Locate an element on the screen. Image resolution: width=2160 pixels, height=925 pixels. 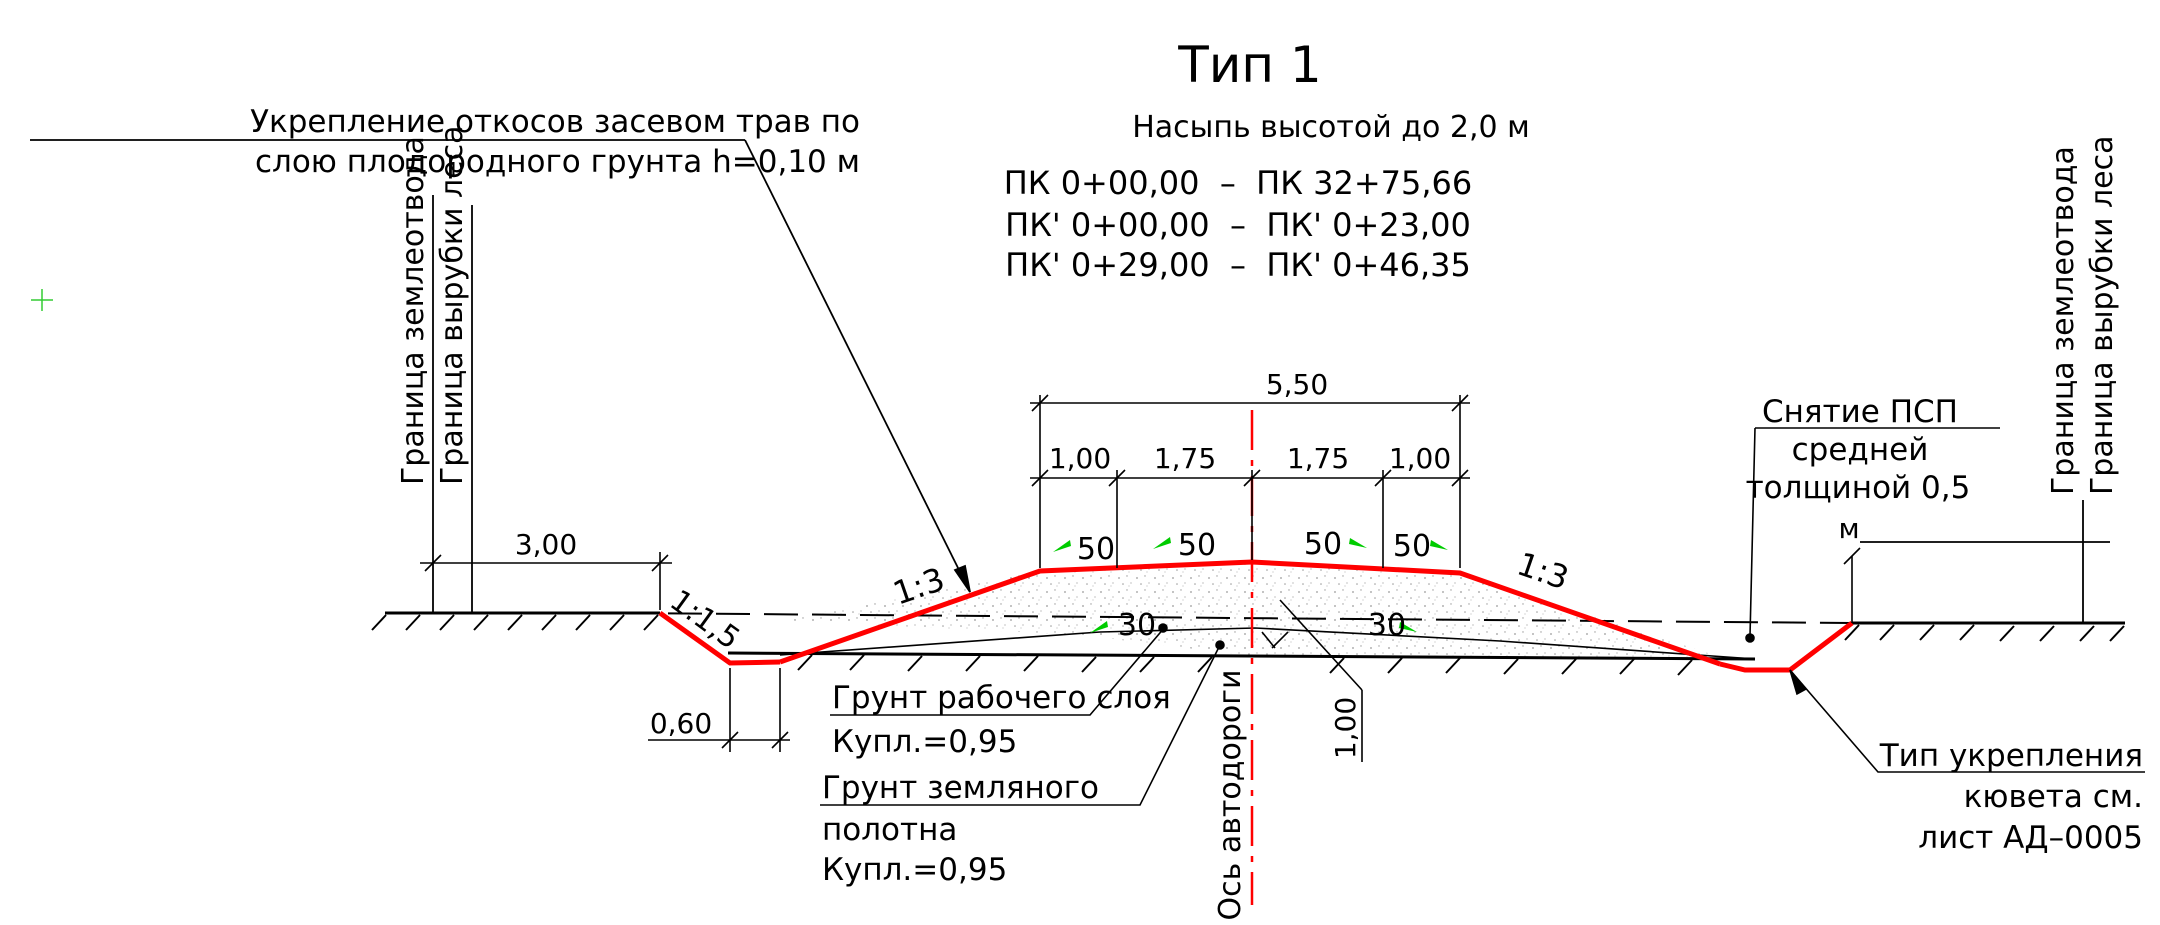
embankment-slope-right: 1:3 is located at coordinates (1542, 571).